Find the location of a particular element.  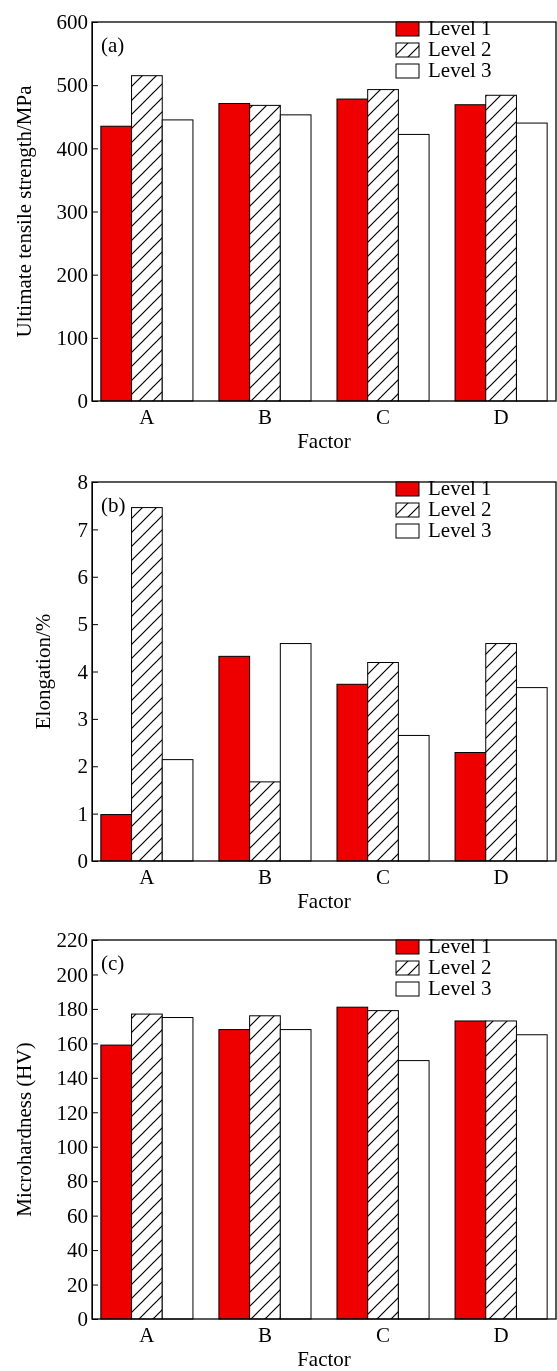

text: (c) is located at coordinates (113, 963).